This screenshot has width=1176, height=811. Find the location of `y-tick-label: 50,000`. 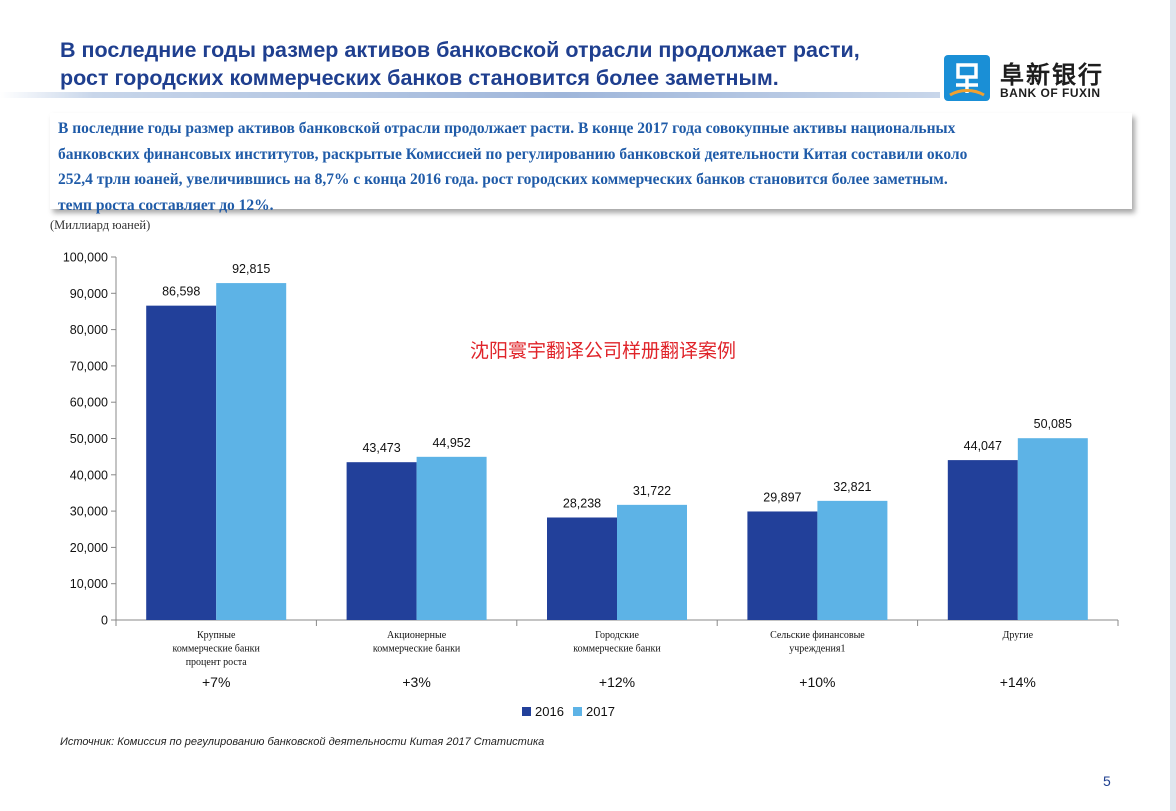

y-tick-label: 50,000 is located at coordinates (89, 439).